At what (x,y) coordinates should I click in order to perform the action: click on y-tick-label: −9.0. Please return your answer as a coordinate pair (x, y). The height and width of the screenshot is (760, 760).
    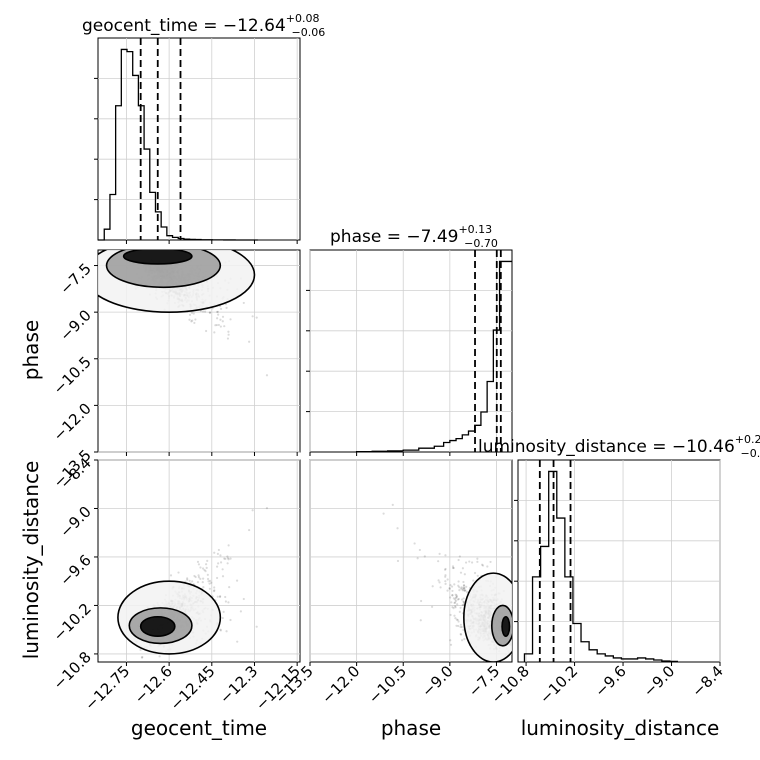
    Looking at the image, I should click on (75, 522).